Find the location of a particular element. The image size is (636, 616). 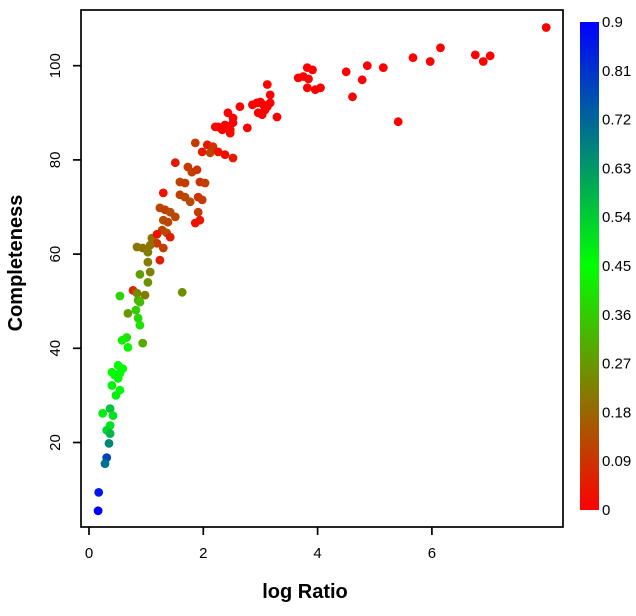

colorbar-tick-label: 0.54 is located at coordinates (616, 217).